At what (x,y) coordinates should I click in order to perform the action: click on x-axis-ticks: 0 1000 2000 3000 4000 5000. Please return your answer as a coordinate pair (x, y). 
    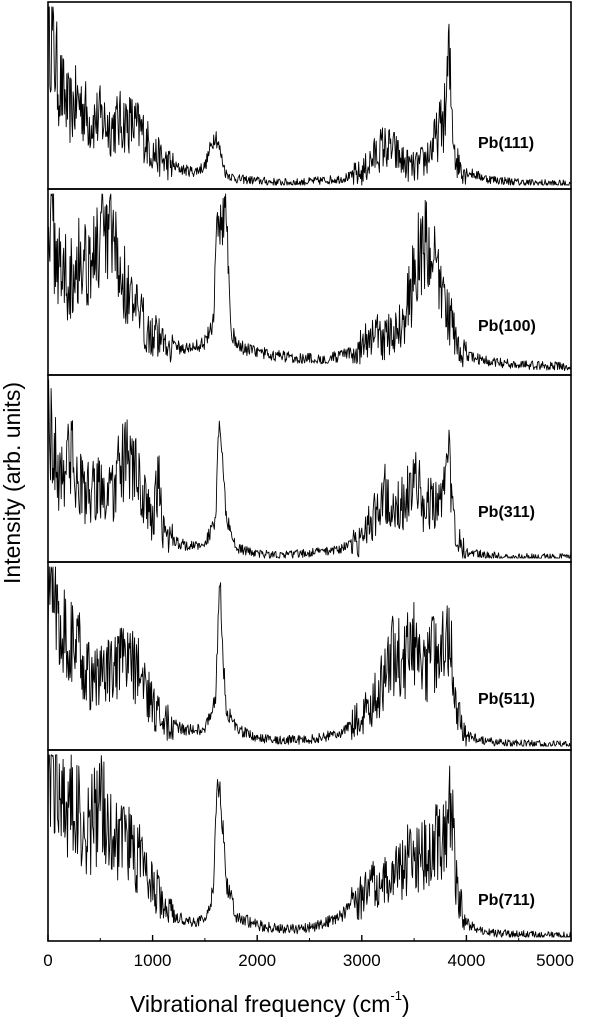
    Looking at the image, I should click on (308, 952).